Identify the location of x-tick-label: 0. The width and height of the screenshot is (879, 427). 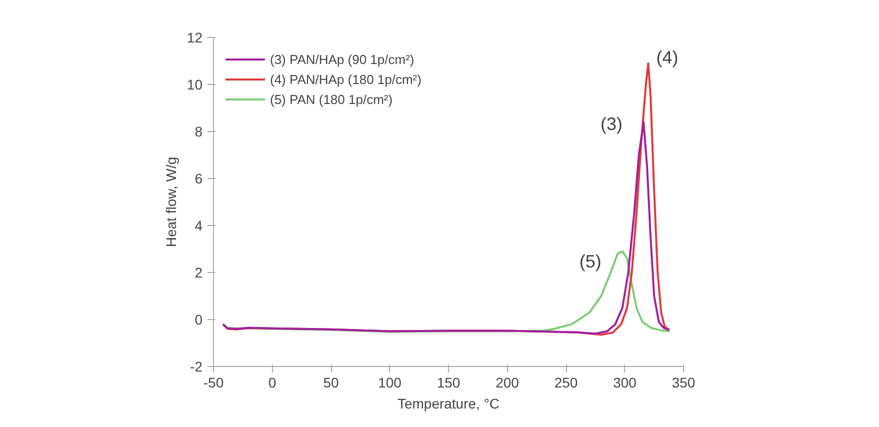
(272, 382).